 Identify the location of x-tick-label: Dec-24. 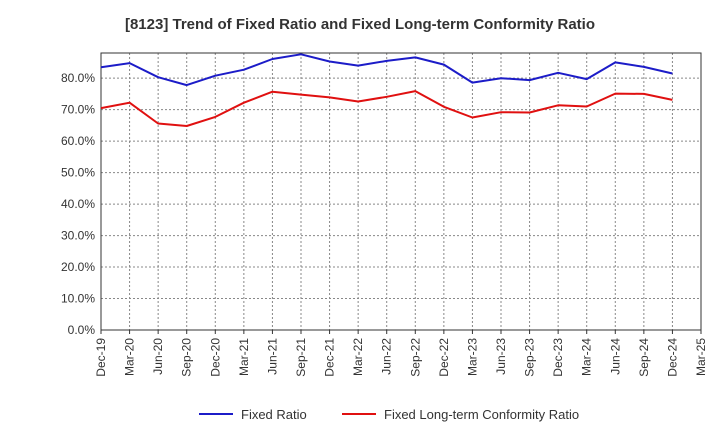
(672, 357).